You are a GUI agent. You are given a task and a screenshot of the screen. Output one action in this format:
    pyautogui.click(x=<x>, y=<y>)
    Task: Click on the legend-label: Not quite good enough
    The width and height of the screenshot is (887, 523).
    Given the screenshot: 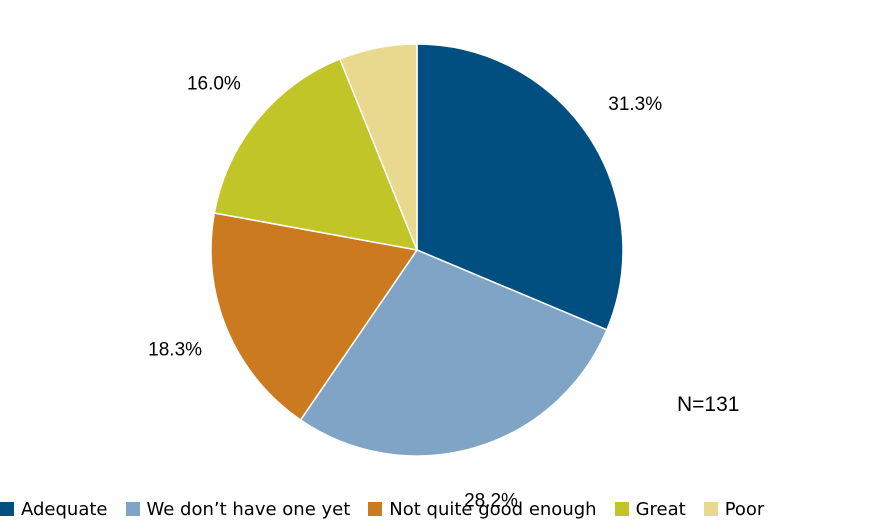 What is the action you would take?
    pyautogui.click(x=493, y=509)
    